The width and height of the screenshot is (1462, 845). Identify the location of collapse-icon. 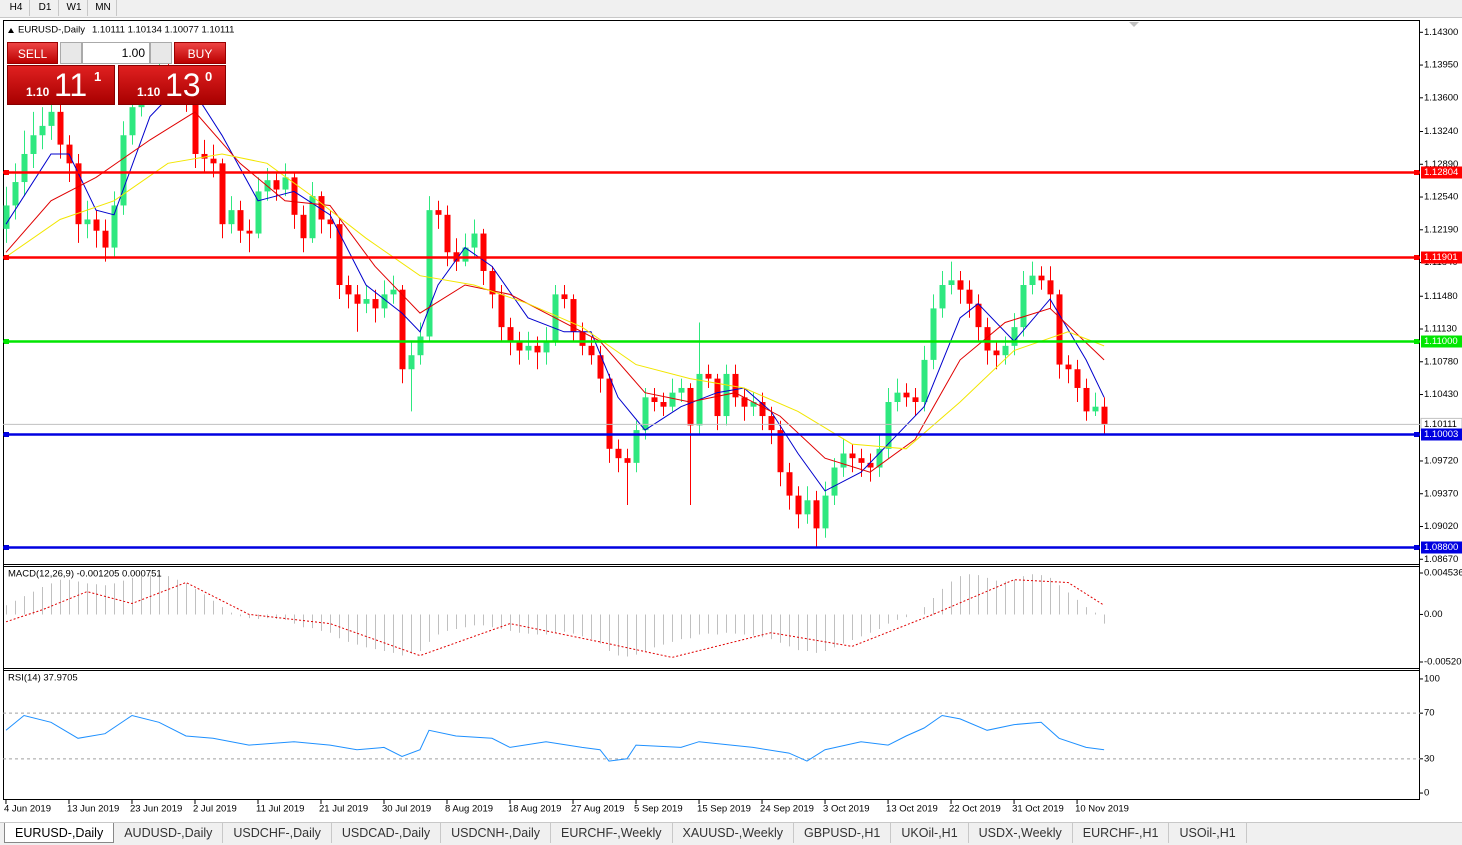
(11, 30).